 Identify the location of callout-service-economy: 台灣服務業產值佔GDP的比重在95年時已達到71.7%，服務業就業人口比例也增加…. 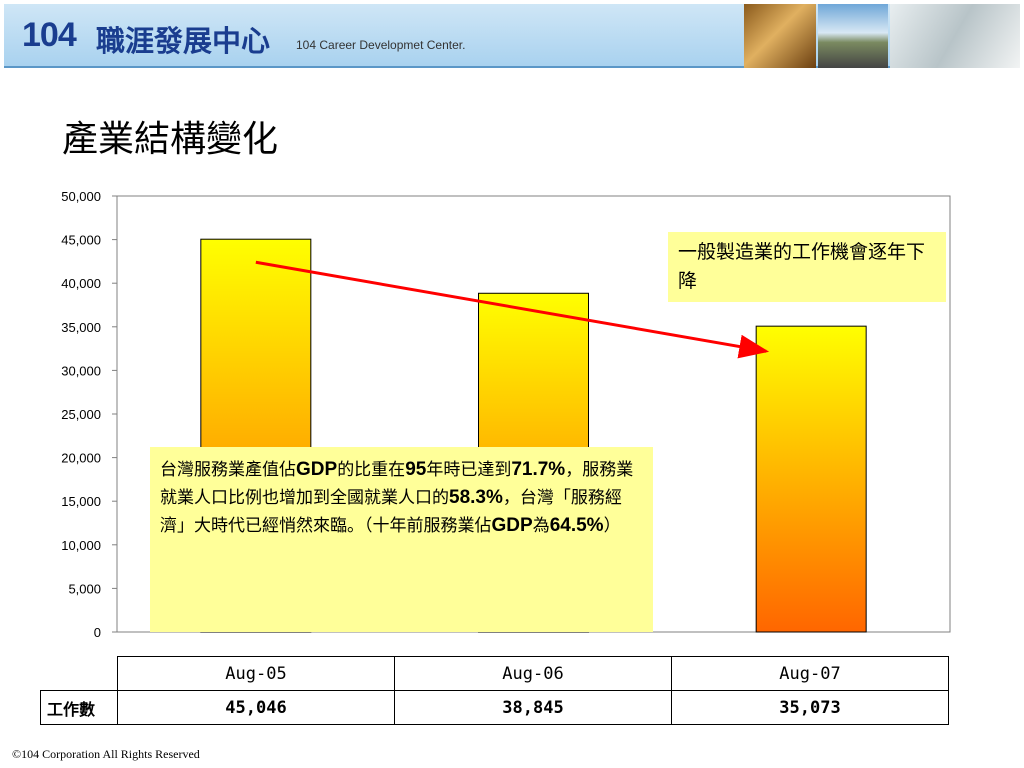
(401, 539).